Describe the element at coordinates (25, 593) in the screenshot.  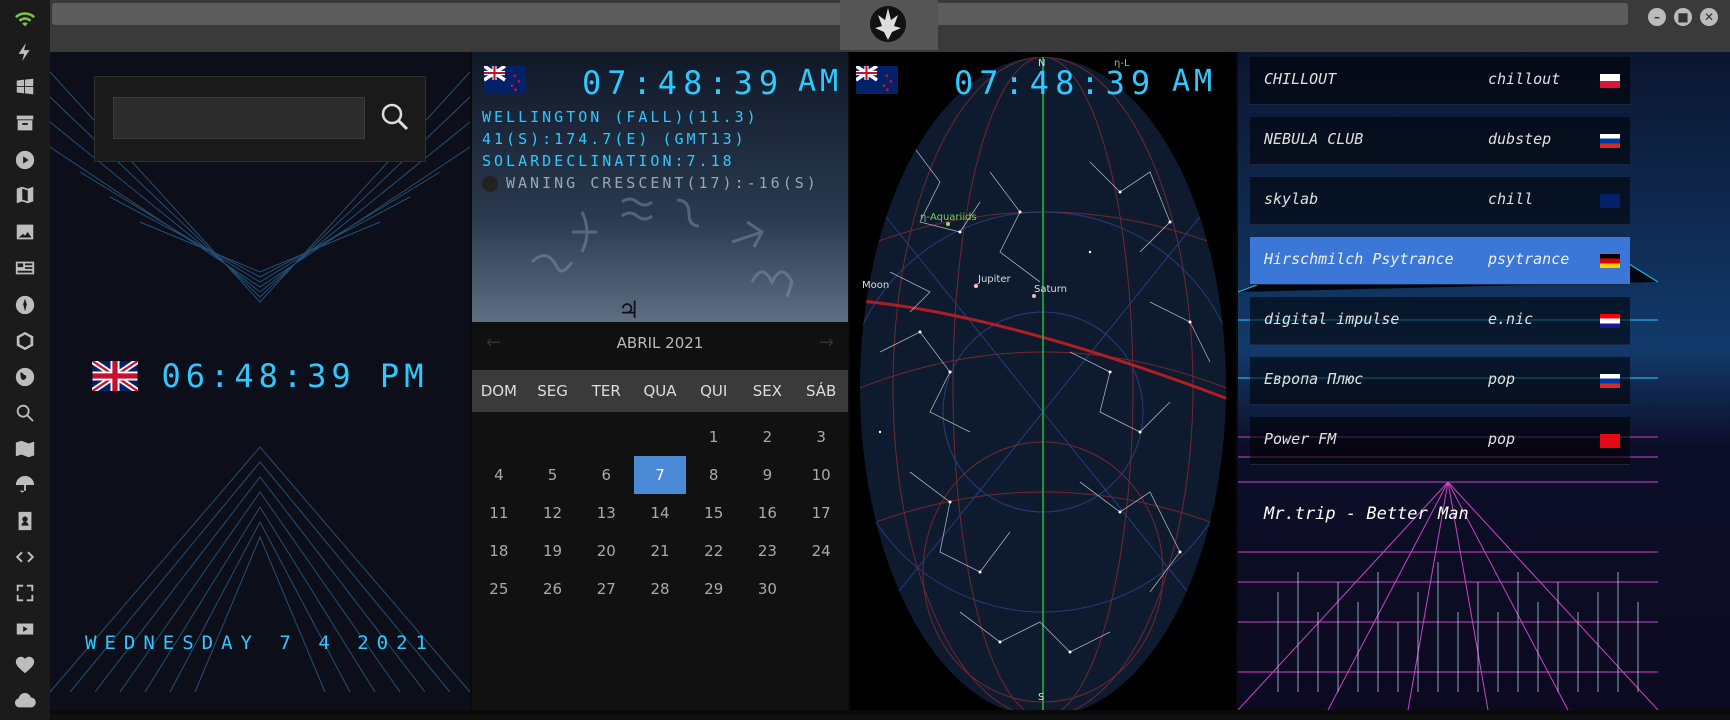
I see `fullscreen-icon` at that location.